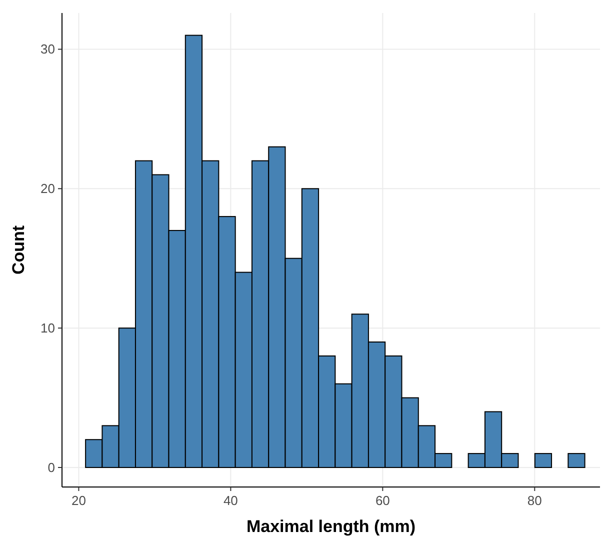 The width and height of the screenshot is (604, 539). What do you see at coordinates (18, 250) in the screenshot?
I see `y-axis-title: Count` at bounding box center [18, 250].